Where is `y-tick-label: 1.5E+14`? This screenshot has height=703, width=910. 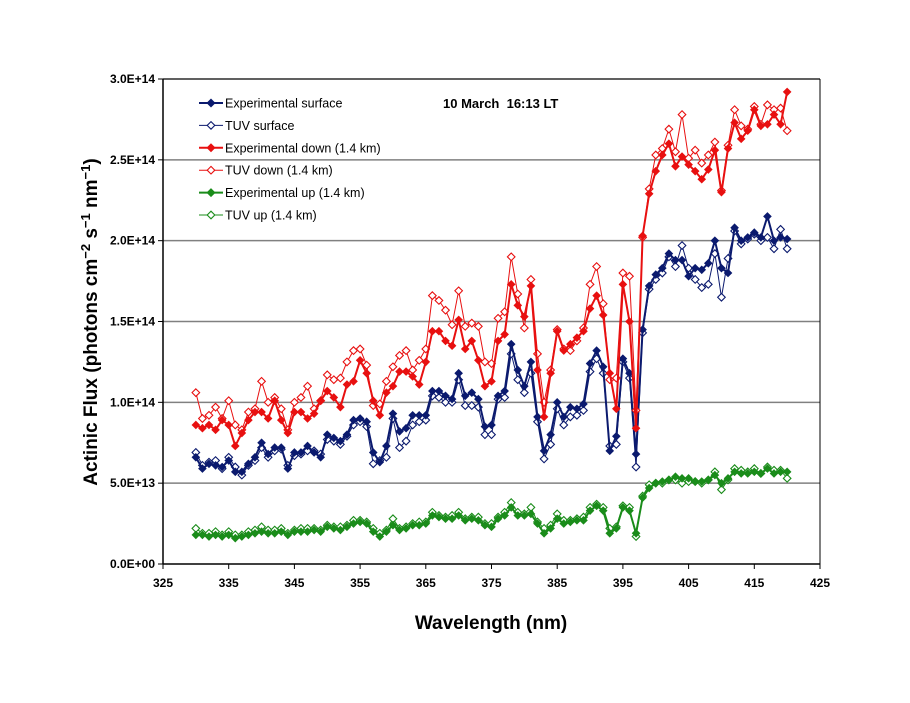 y-tick-label: 1.5E+14 is located at coordinates (132, 322).